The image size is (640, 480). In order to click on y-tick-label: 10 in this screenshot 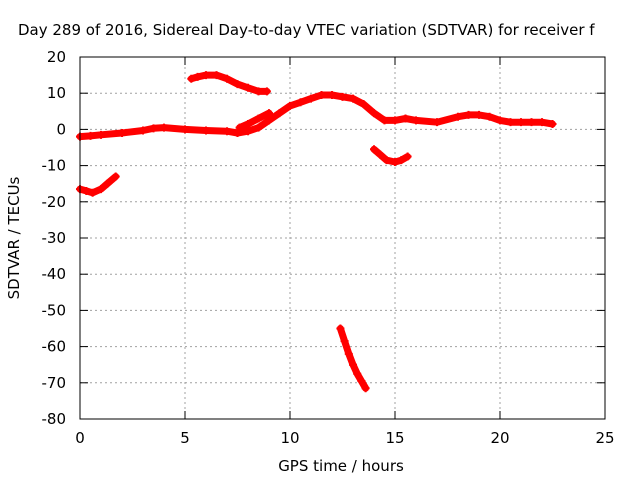, I will do `click(56, 93)`.